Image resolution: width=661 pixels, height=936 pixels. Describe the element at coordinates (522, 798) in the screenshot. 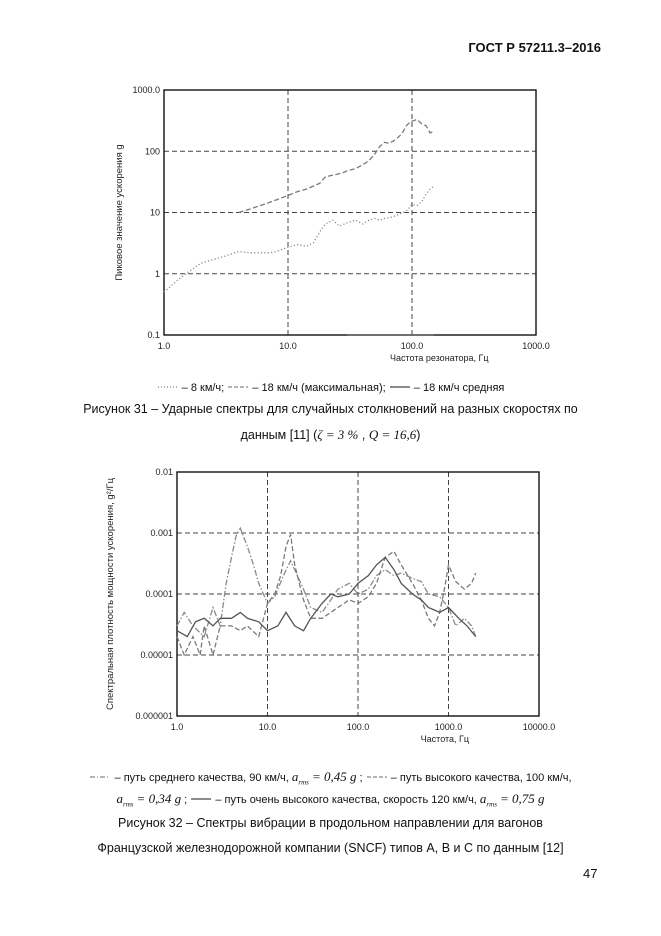

I see `a-rms-value-3: = 0,75 g` at that location.